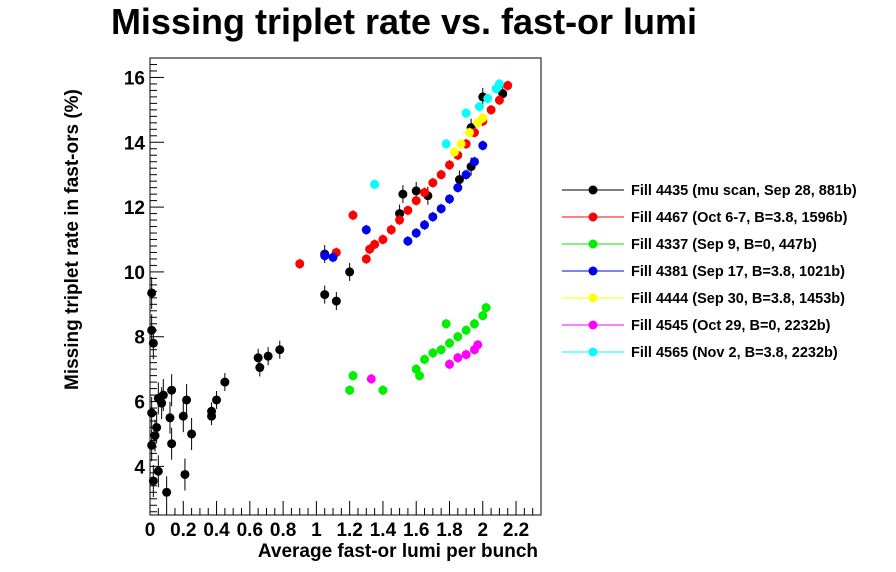 The width and height of the screenshot is (896, 572). What do you see at coordinates (134, 273) in the screenshot?
I see `y-tick-label: 10` at bounding box center [134, 273].